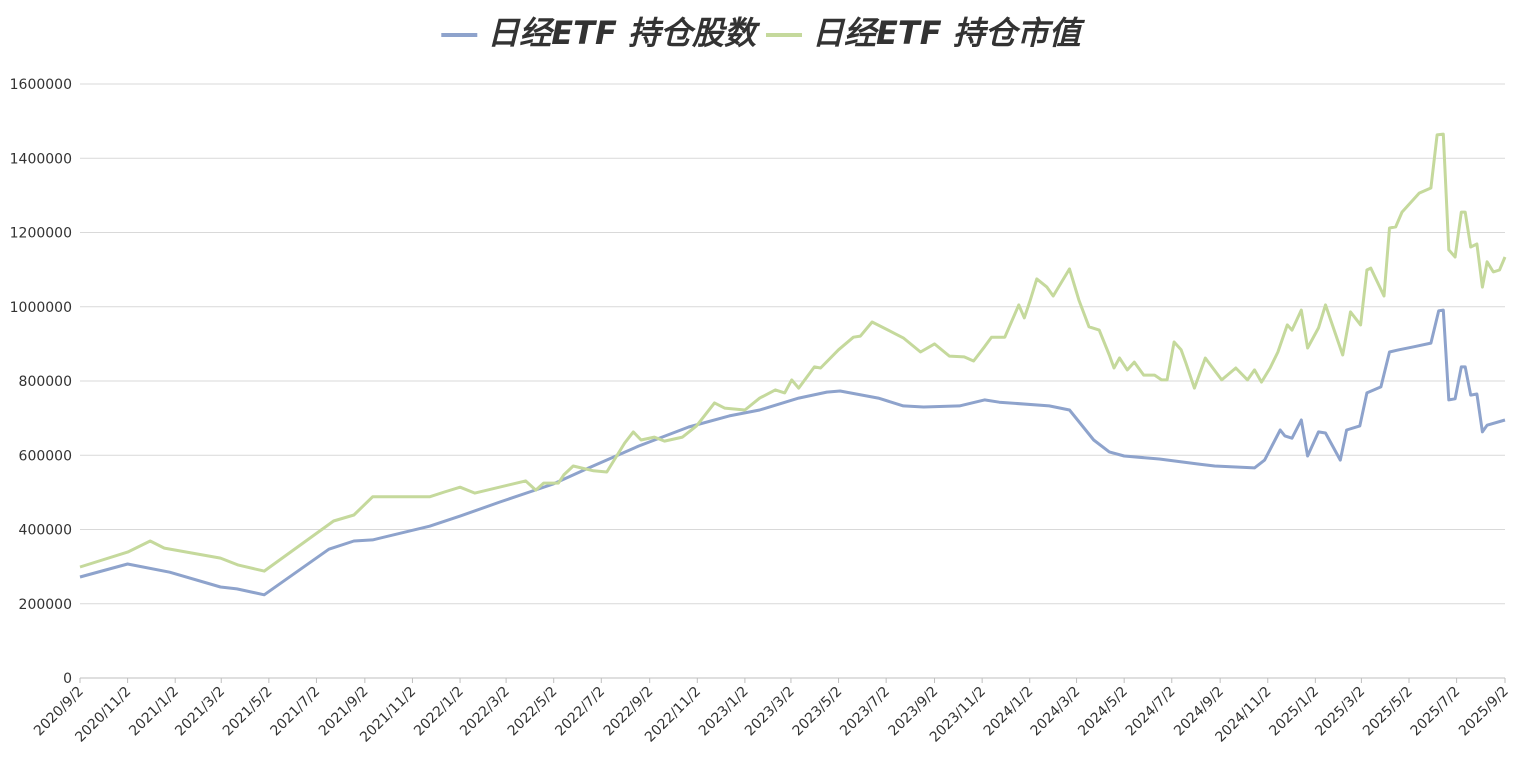 Image resolution: width=1522 pixels, height=768 pixels. Describe the element at coordinates (45, 382) in the screenshot. I see `y-tick-label: 800000` at that location.